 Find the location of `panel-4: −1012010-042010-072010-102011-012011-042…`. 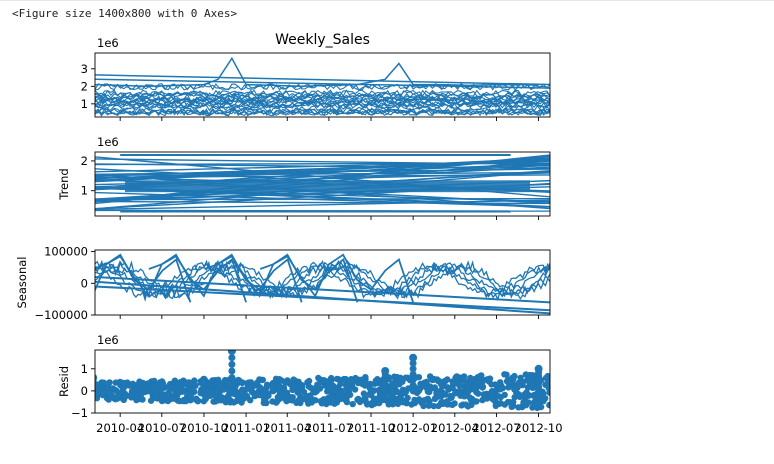

panel-4: −1012010-042010-072010-102011-012011-042… is located at coordinates (310, 384).